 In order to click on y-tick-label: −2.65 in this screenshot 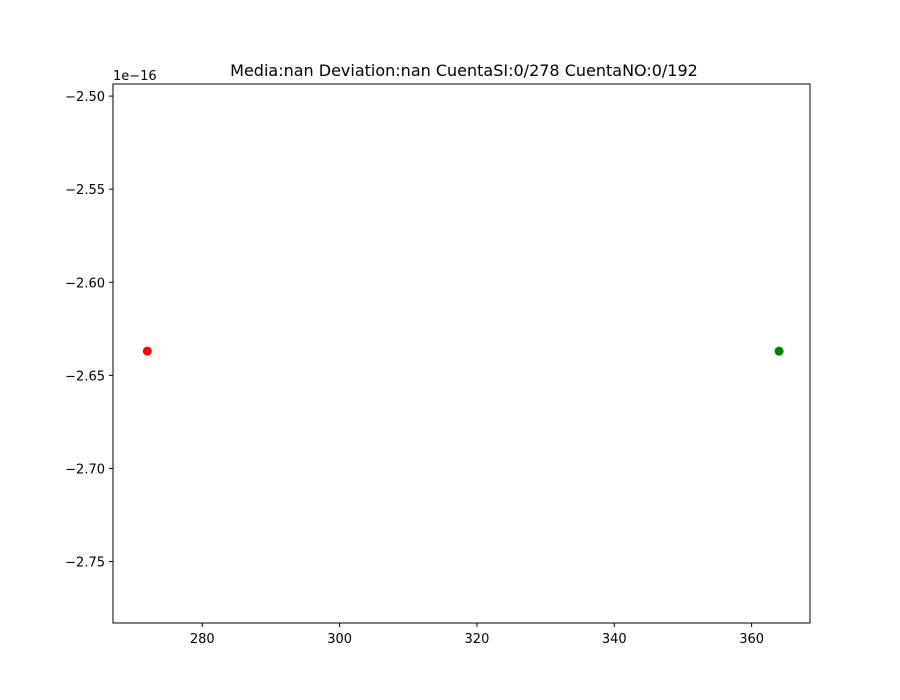, I will do `click(85, 376)`.